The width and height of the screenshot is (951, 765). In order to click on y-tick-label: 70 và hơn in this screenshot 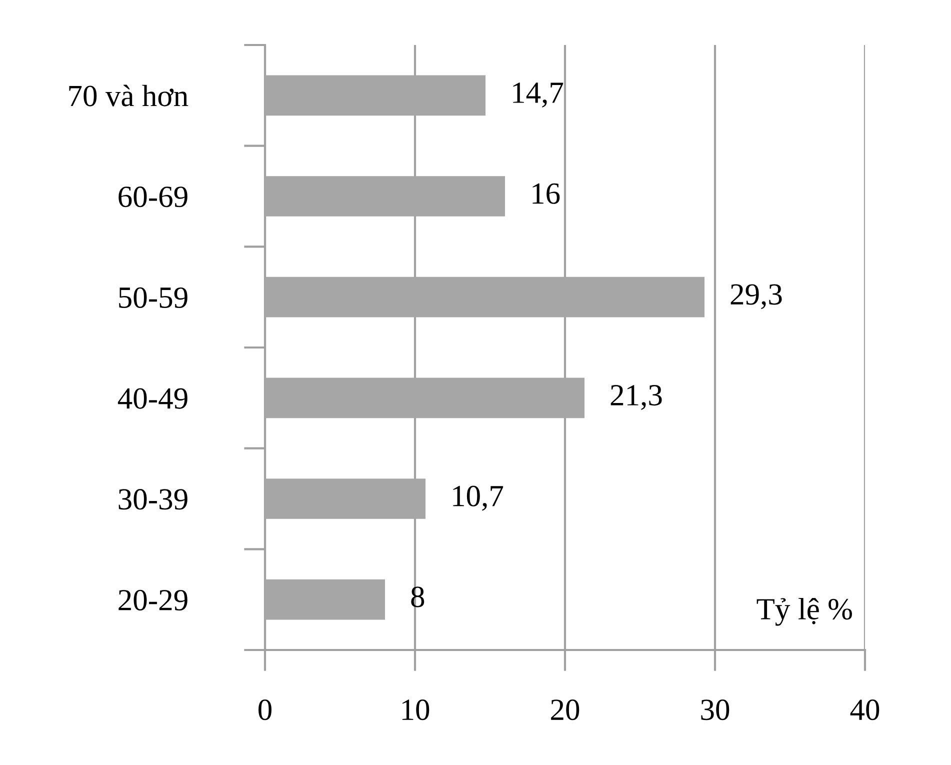, I will do `click(128, 95)`.